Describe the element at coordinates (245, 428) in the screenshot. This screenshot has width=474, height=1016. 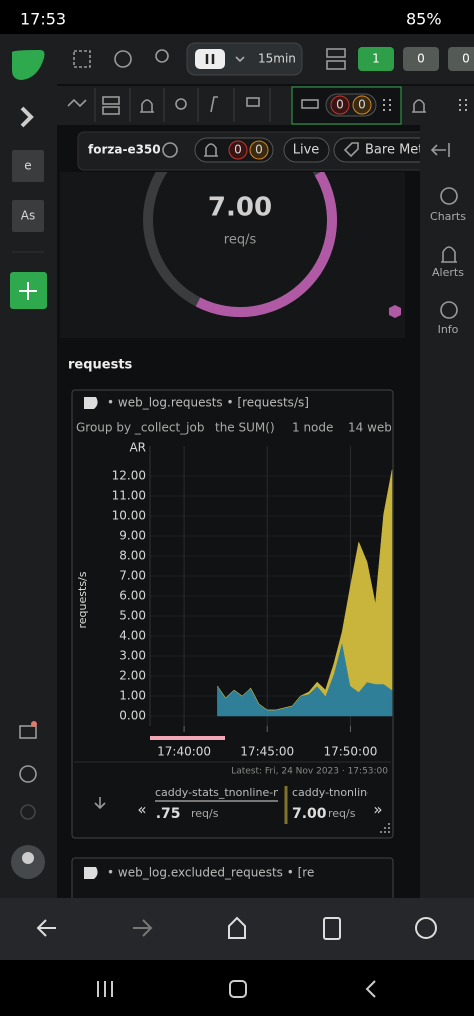
I see `aggregation: the SUM()` at that location.